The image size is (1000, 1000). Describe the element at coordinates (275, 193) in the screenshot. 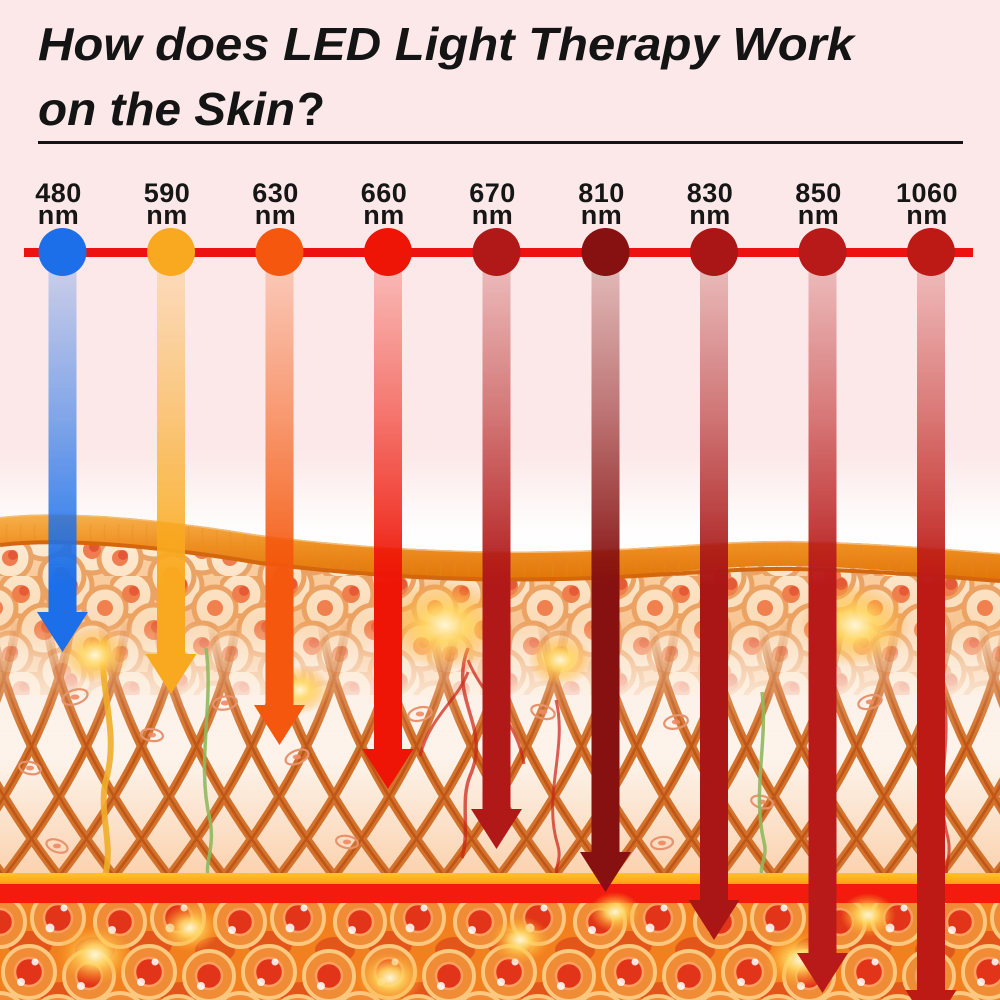

I see `svg-text: 630` at that location.